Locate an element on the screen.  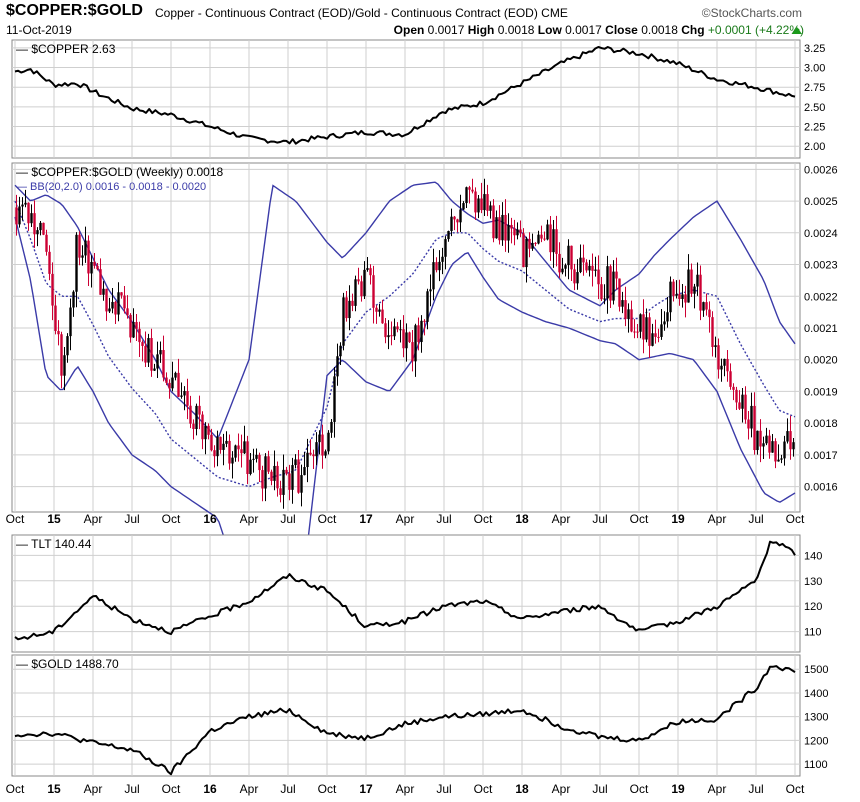
legend-ratio: — $COPPER:$GOLD (Weekly) 0.0018 is located at coordinates (120, 172).